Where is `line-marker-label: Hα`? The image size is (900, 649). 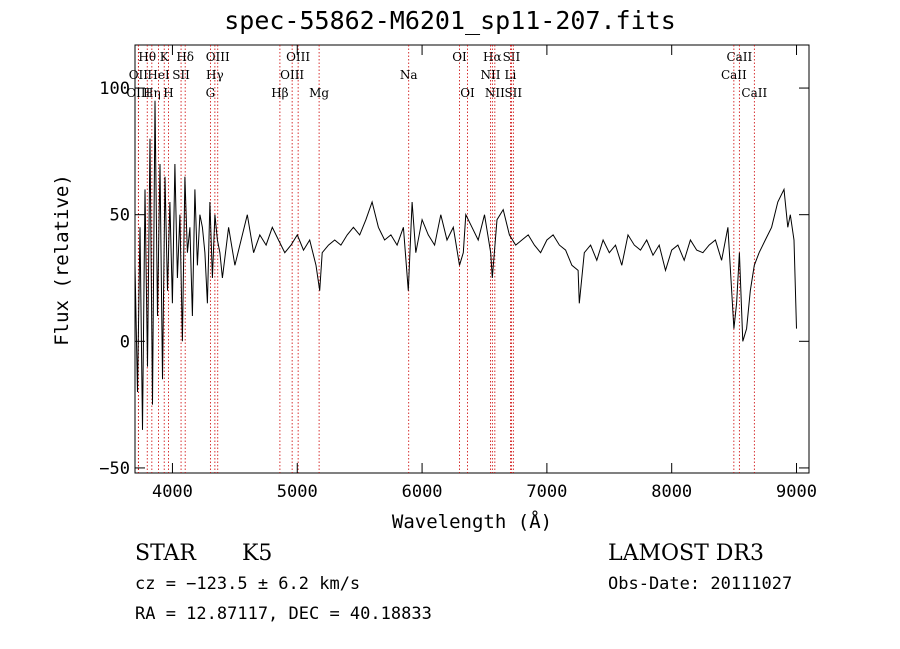 line-marker-label: Hα is located at coordinates (492, 57).